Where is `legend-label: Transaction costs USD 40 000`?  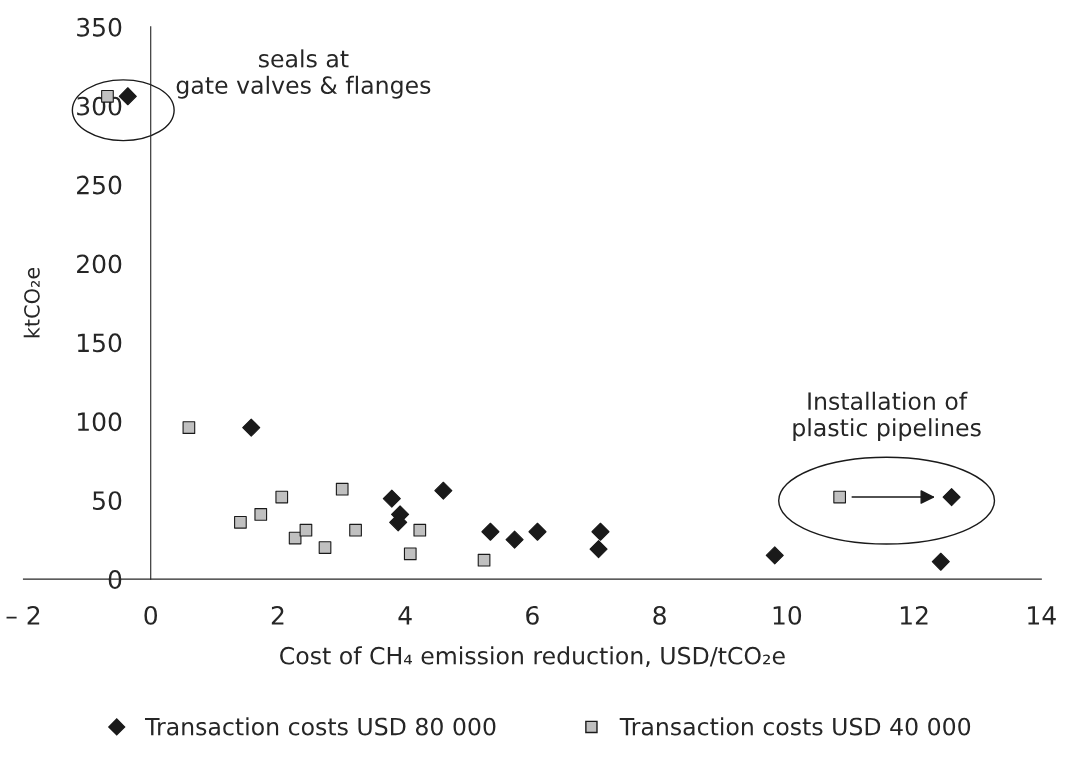
legend-label: Transaction costs USD 40 000 is located at coordinates (795, 726).